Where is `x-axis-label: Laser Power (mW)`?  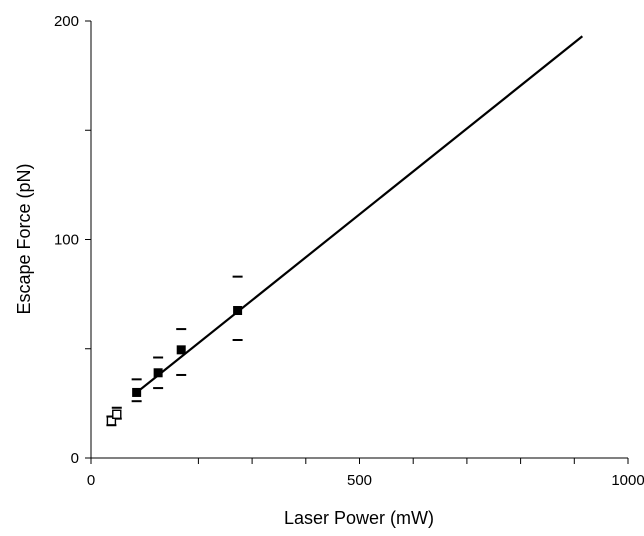
x-axis-label: Laser Power (mW) is located at coordinates (359, 518).